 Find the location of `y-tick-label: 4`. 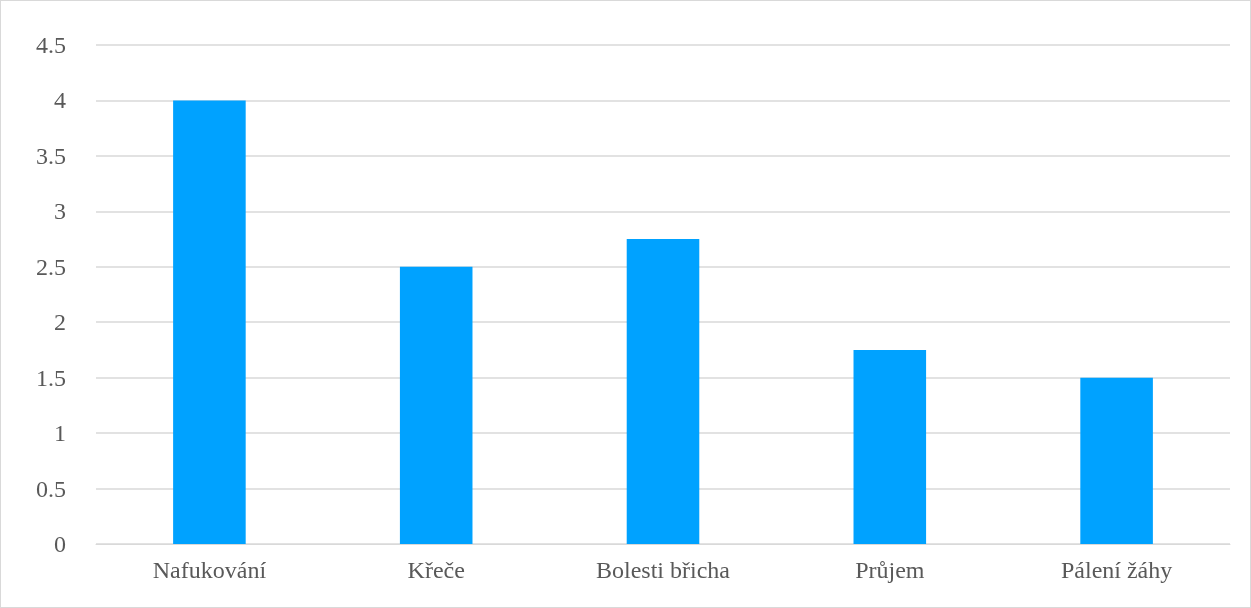

y-tick-label: 4 is located at coordinates (60, 100).